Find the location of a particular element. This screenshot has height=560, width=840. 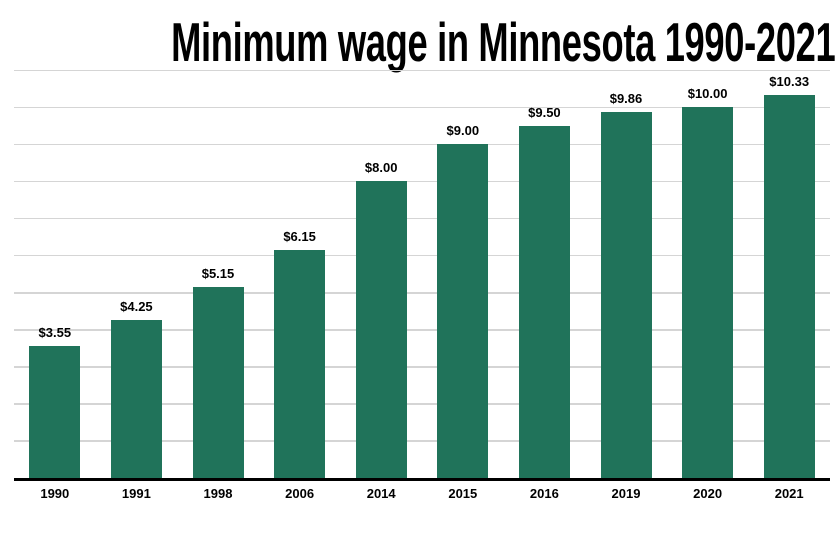

bar-value-label: $5.15 is located at coordinates (218, 273).